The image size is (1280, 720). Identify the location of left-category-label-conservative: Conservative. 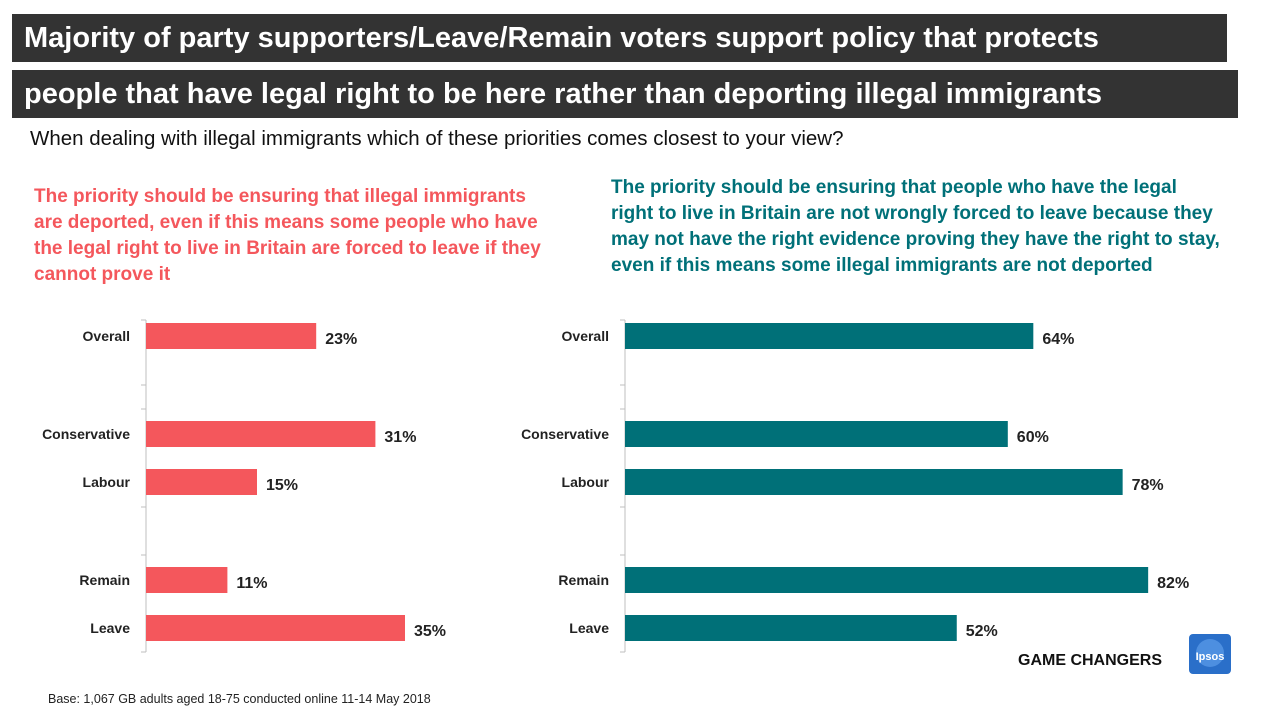
(86, 434).